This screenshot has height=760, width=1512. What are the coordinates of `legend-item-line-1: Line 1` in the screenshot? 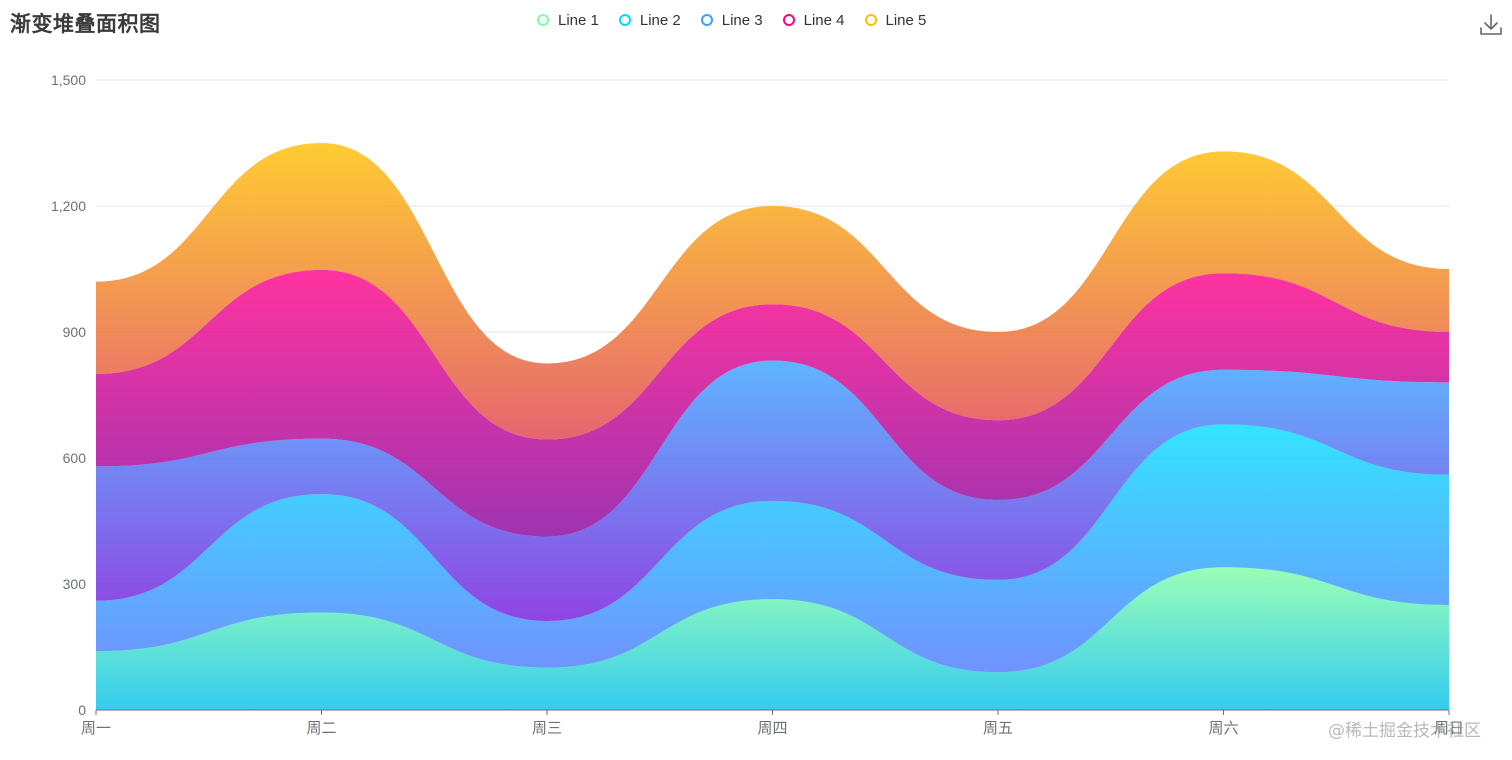 It's located at (568, 20).